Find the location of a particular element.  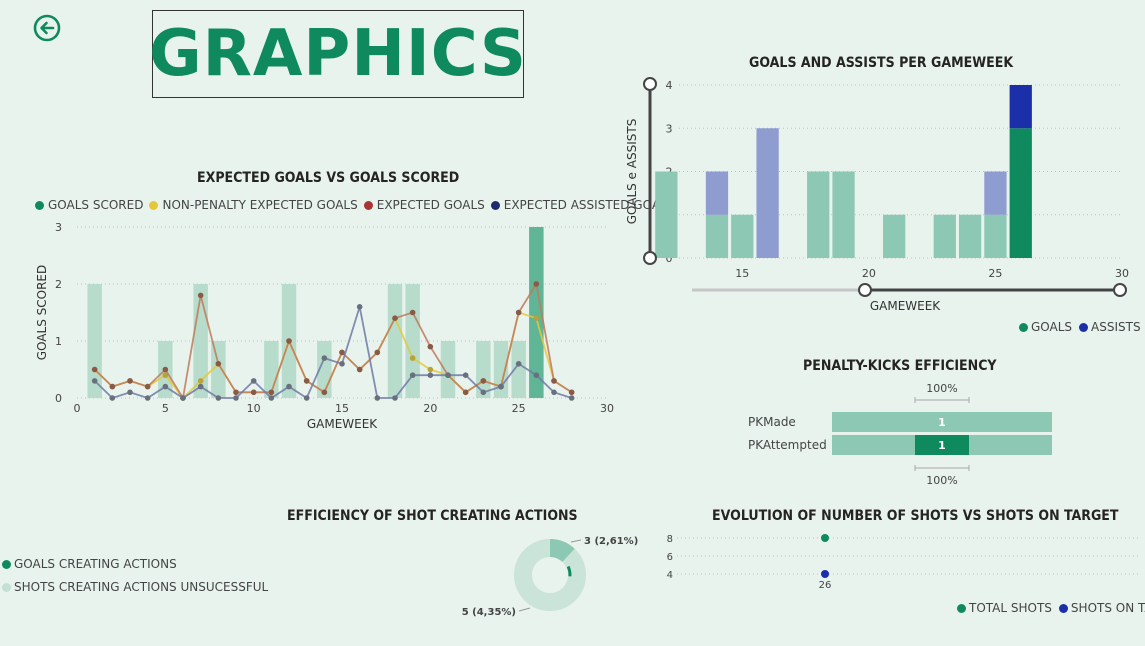

pk-background-bar is located at coordinates (942, 422).